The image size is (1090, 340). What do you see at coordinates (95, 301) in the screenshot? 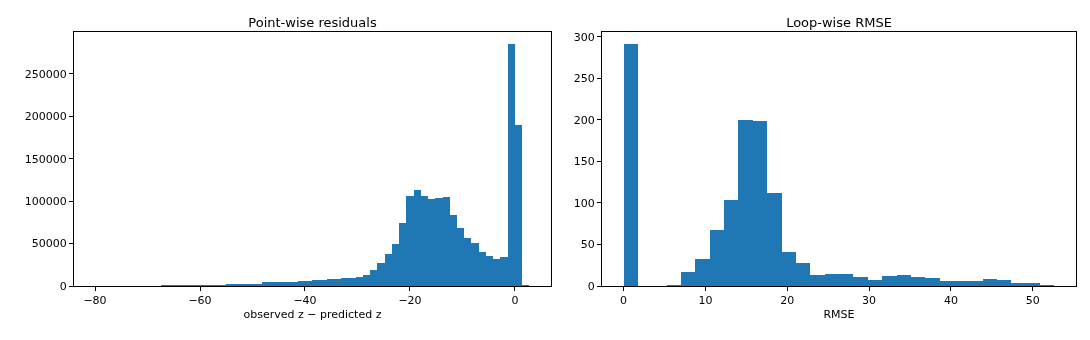
I see `x-tick-label: −80` at bounding box center [95, 301].